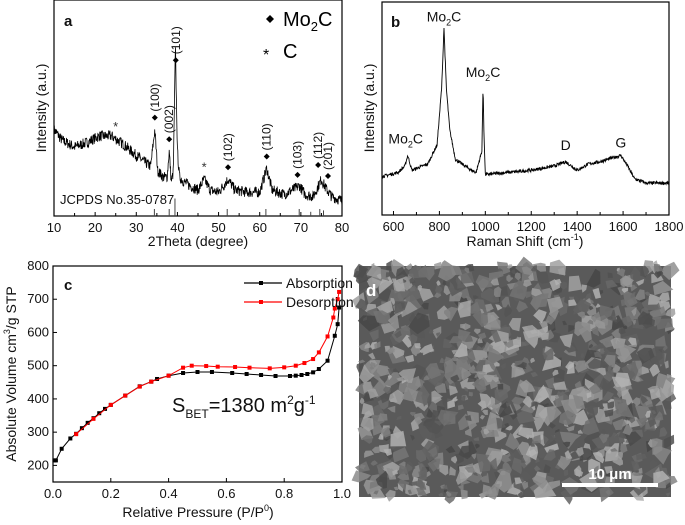 The height and width of the screenshot is (525, 685). I want to click on y-tick-label: 800, so click(38, 265).